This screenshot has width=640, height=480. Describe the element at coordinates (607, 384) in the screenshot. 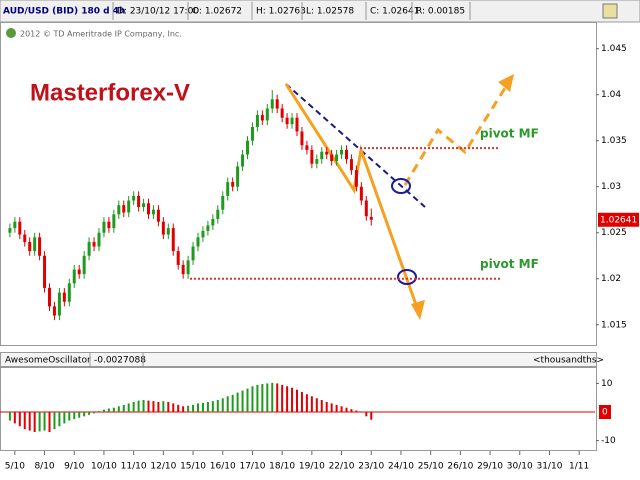

I see `y-tick-label: 10` at that location.